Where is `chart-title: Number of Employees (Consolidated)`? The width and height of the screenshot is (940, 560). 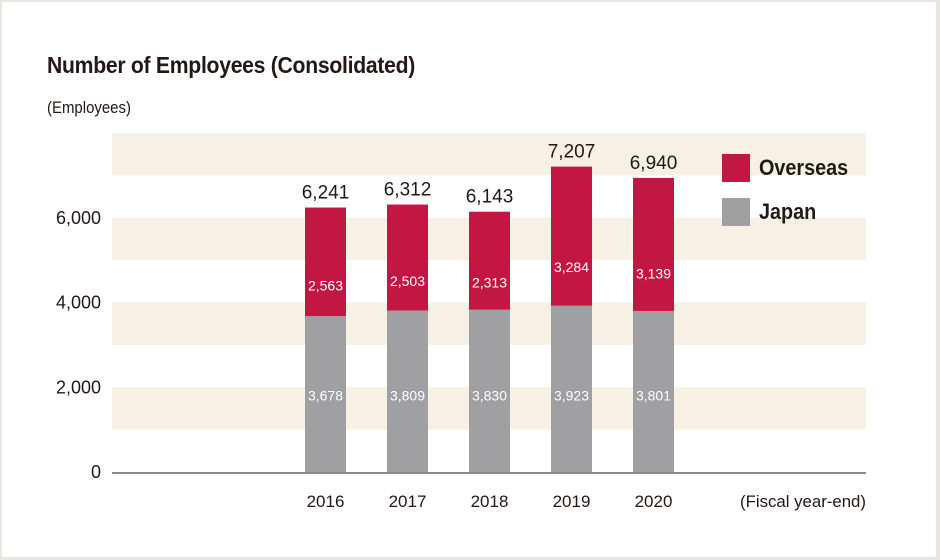 chart-title: Number of Employees (Consolidated) is located at coordinates (231, 65).